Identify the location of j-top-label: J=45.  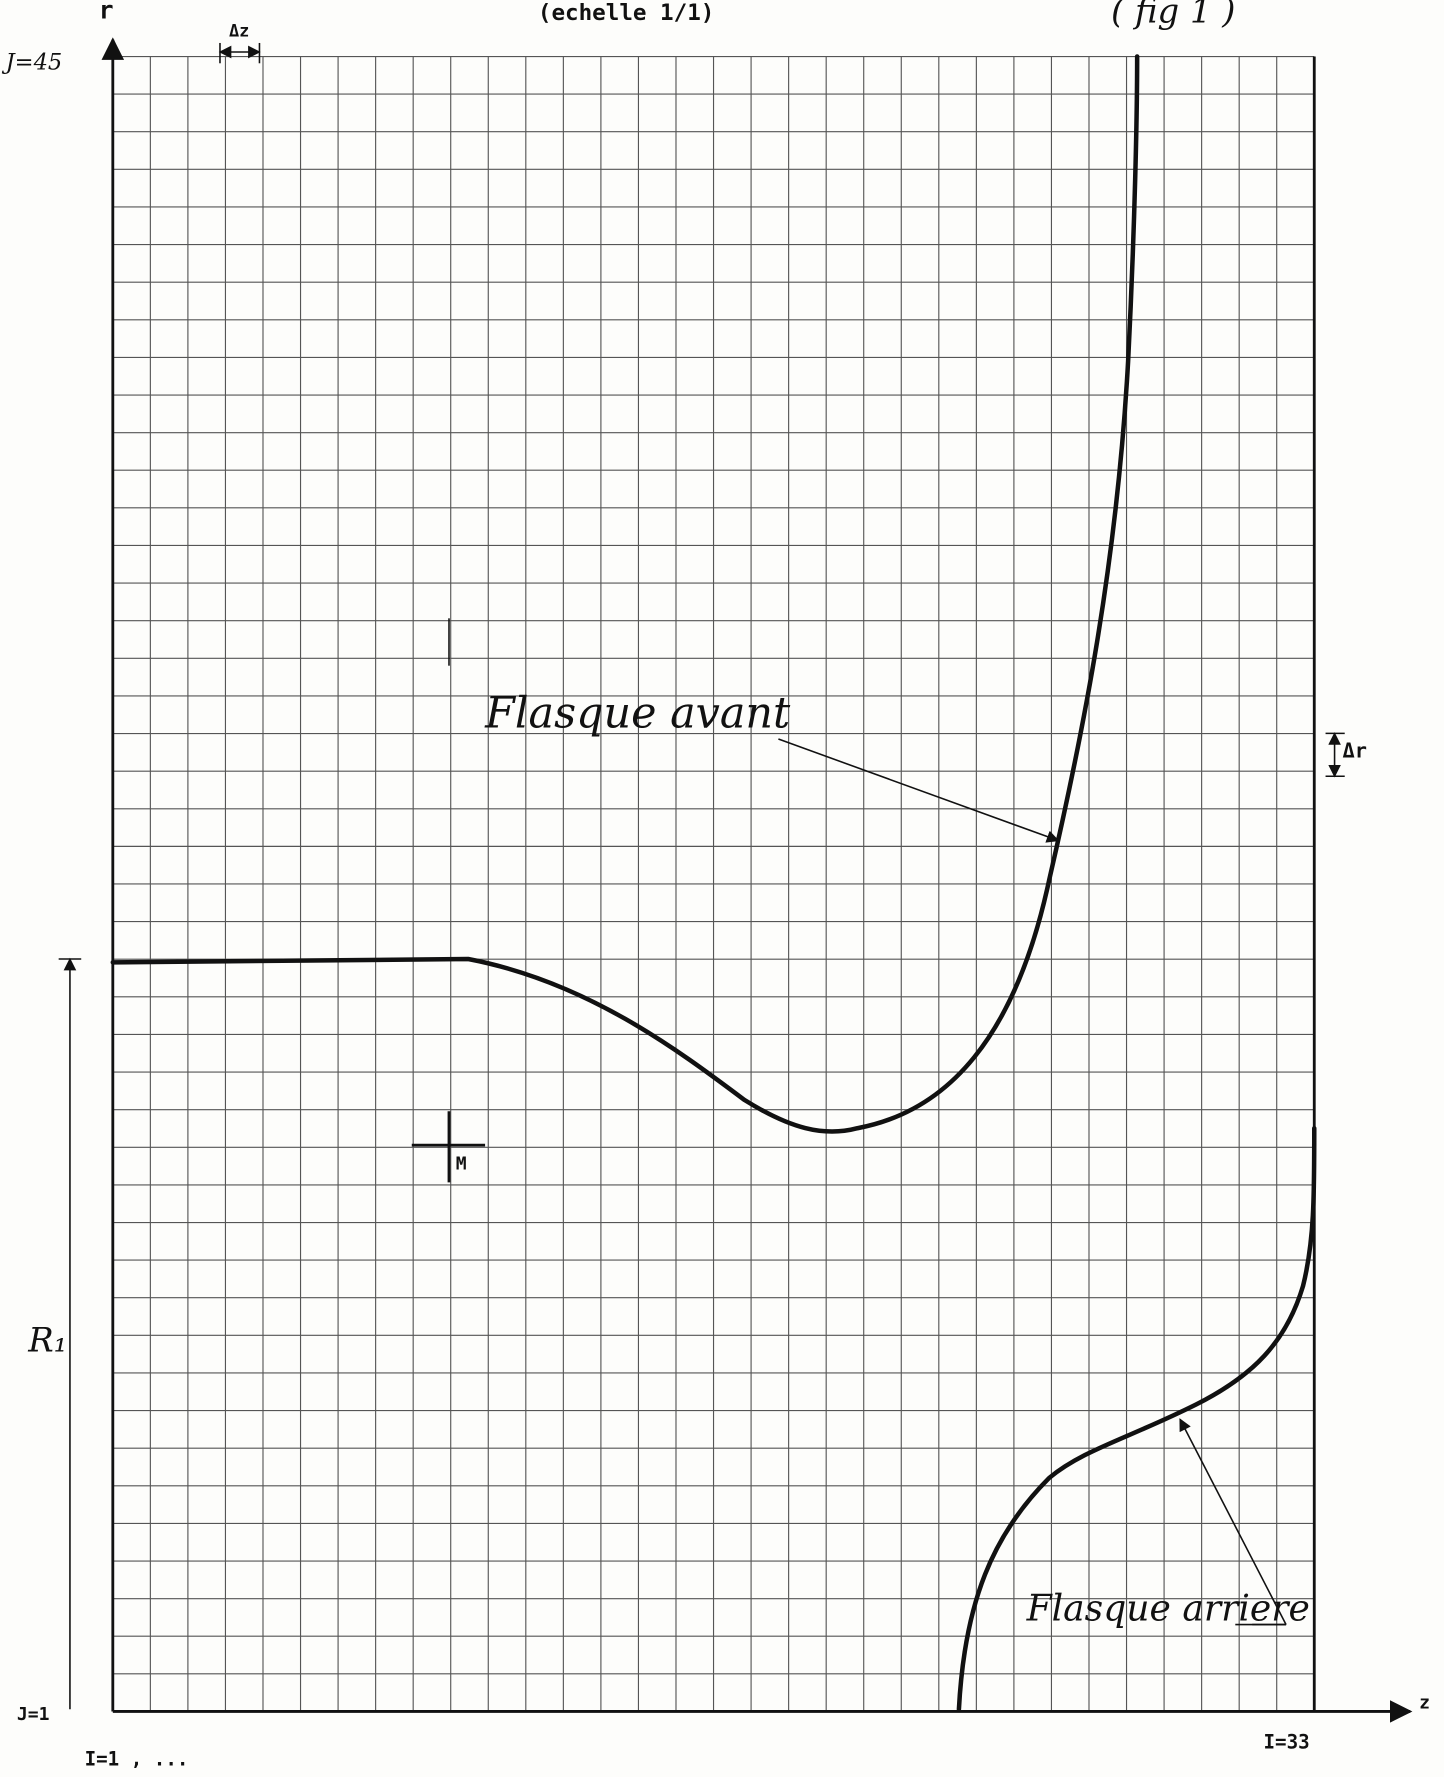
(32, 62).